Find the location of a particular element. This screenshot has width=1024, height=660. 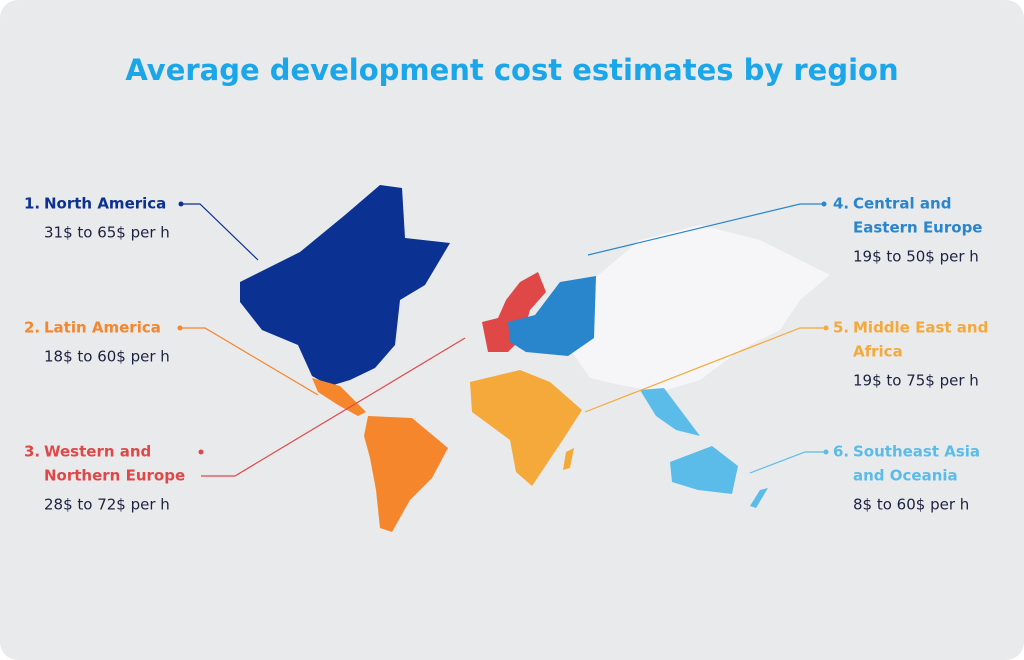

map-new-zealand is located at coordinates (759, 498).